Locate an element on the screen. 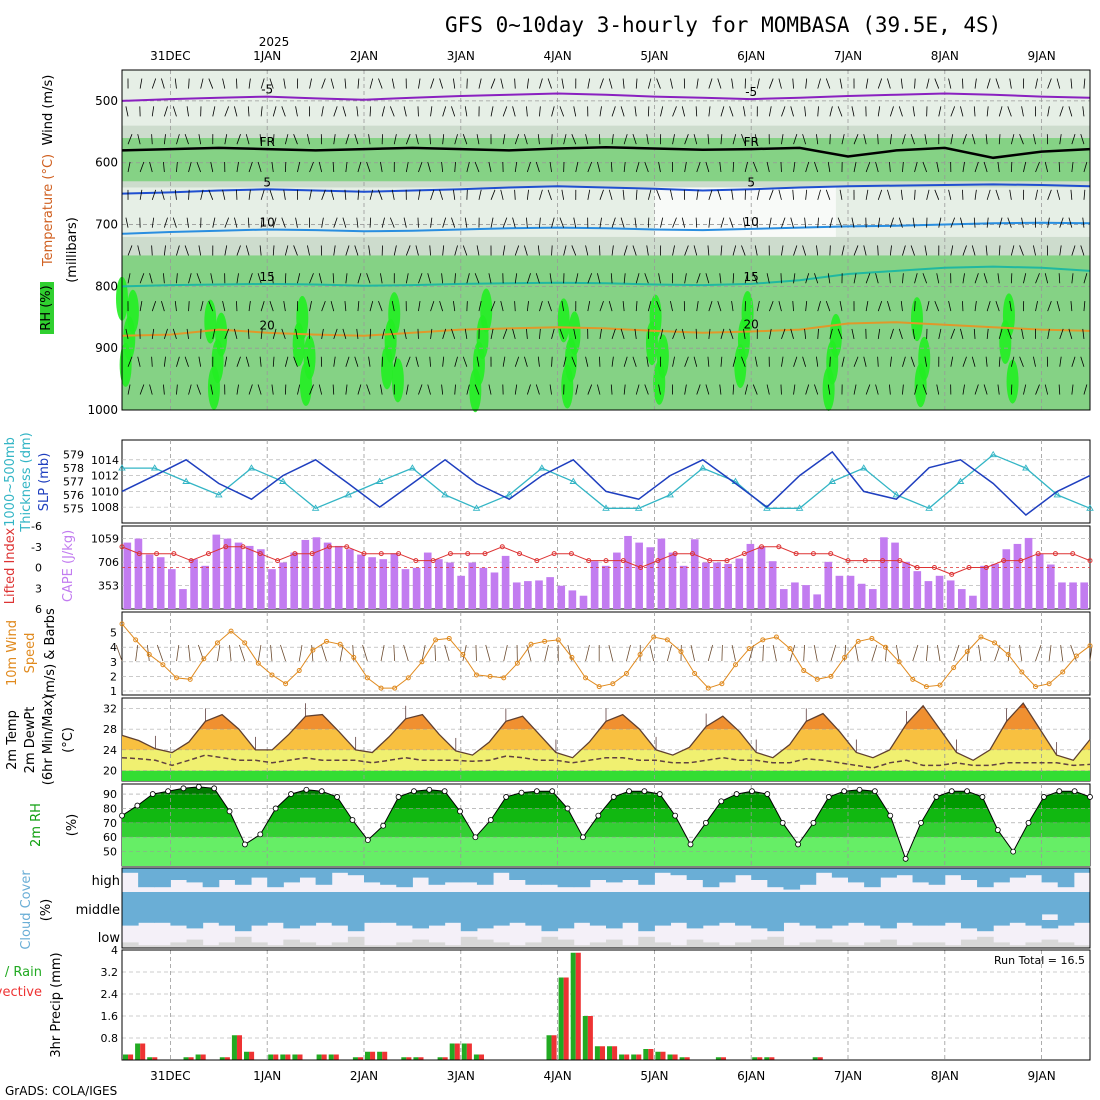 The image size is (1100, 1100). temp-band is located at coordinates (606, 706).